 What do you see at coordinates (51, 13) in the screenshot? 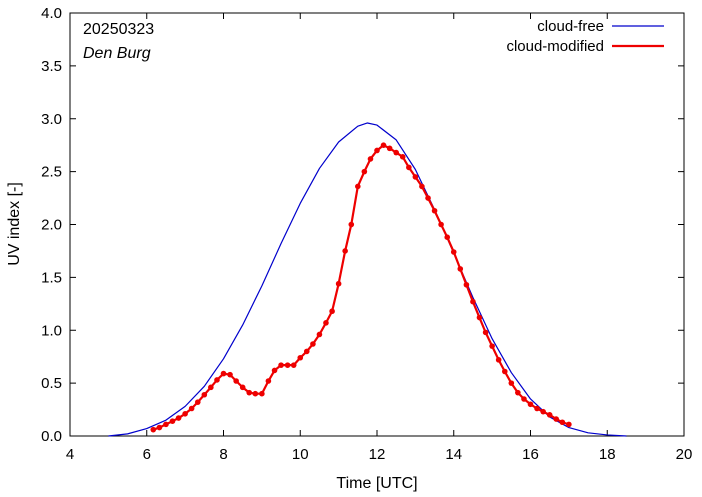
I see `y-tick-label: 4.0` at bounding box center [51, 13].